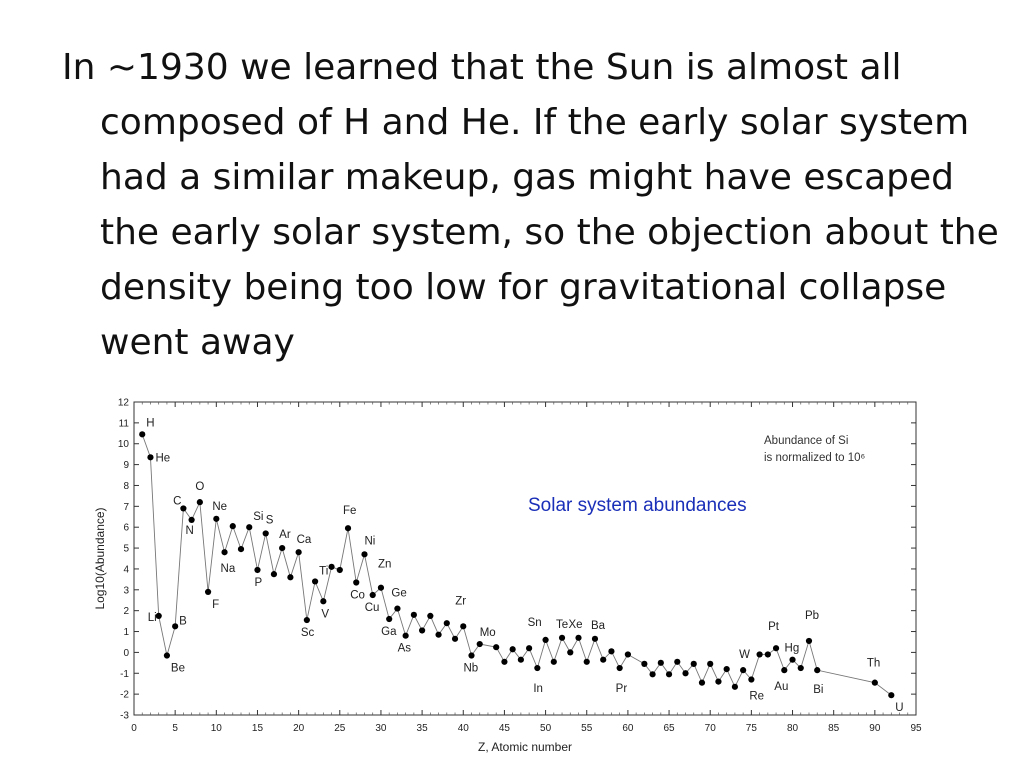  I want to click on element-label: Zn, so click(384, 565).